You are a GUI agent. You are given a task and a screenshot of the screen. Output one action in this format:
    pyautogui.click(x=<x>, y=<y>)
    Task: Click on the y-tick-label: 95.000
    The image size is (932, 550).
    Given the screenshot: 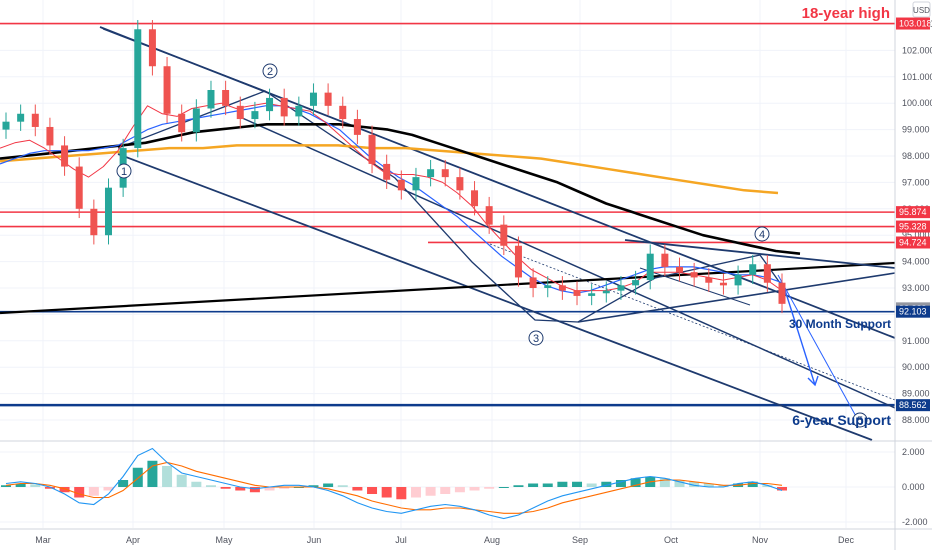 What is the action you would take?
    pyautogui.click(x=916, y=235)
    